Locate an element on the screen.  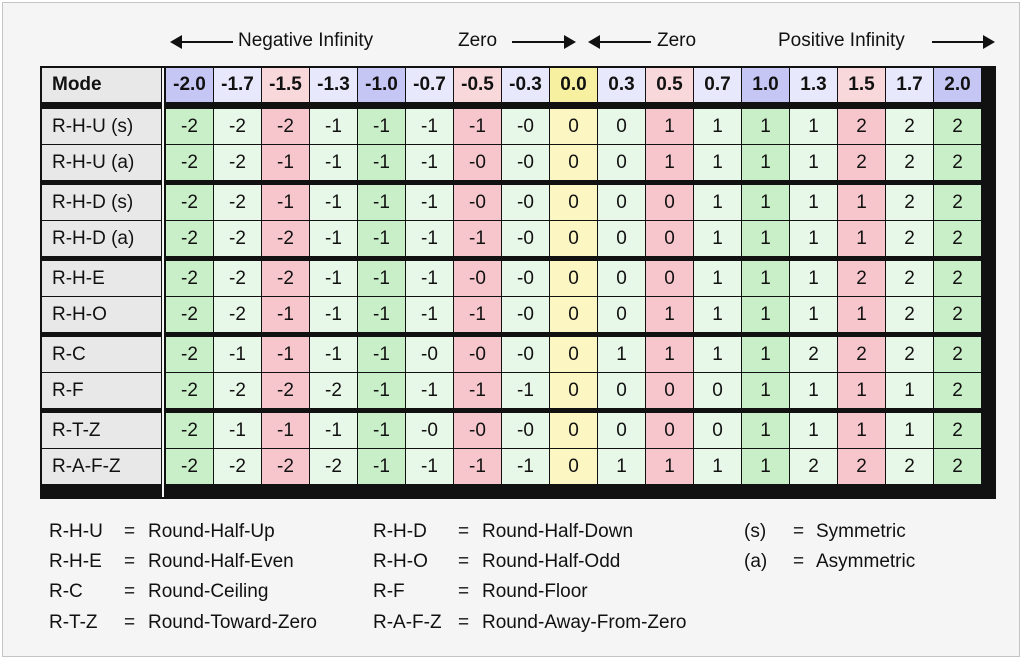
row-mode-label: R-T-Z is located at coordinates (101, 430).